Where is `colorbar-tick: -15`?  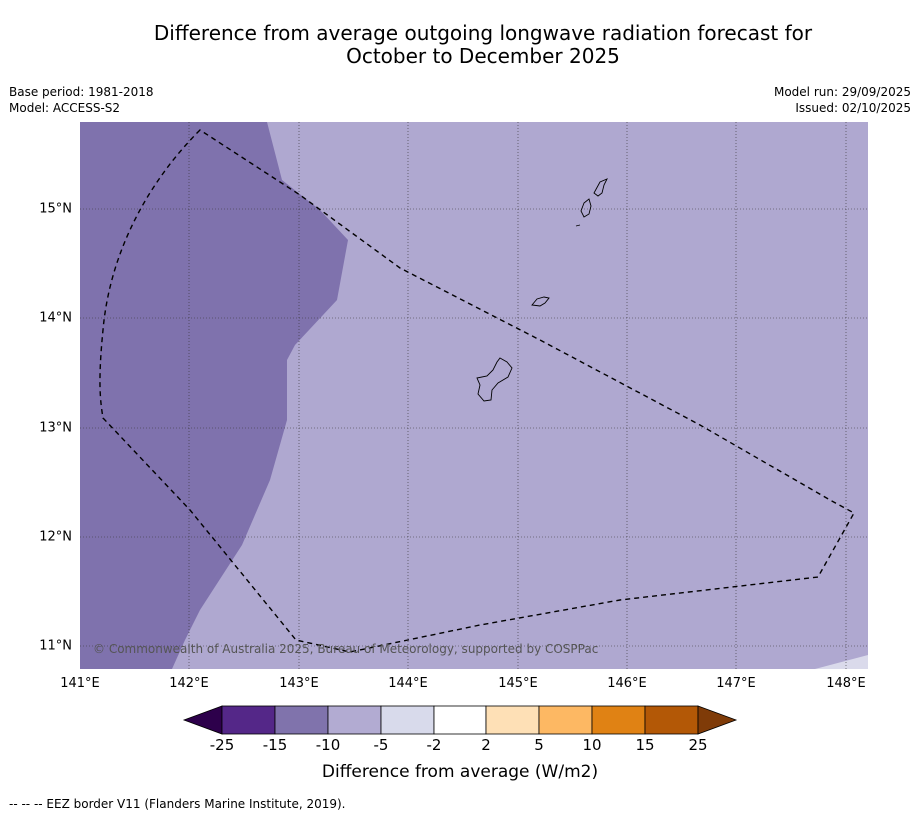 colorbar-tick: -15 is located at coordinates (275, 745).